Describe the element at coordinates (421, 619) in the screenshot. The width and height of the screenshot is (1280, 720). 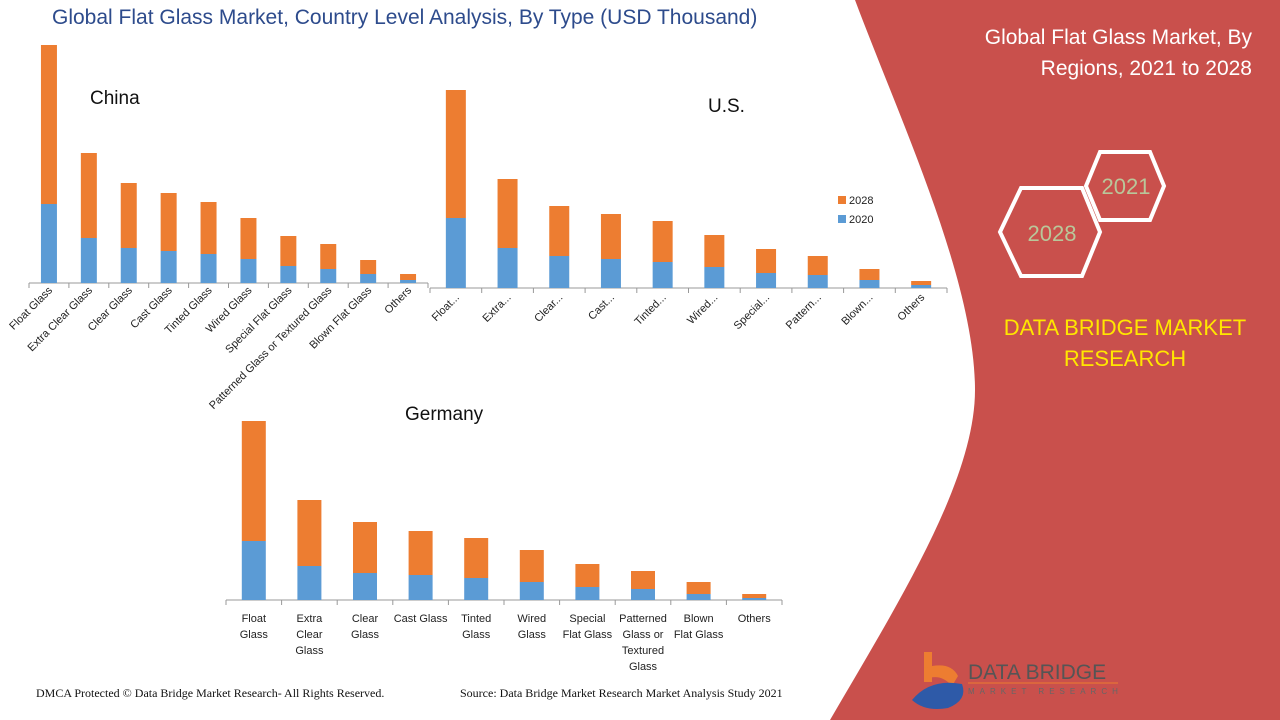
I see `x-tick-label: Cast Glass` at that location.